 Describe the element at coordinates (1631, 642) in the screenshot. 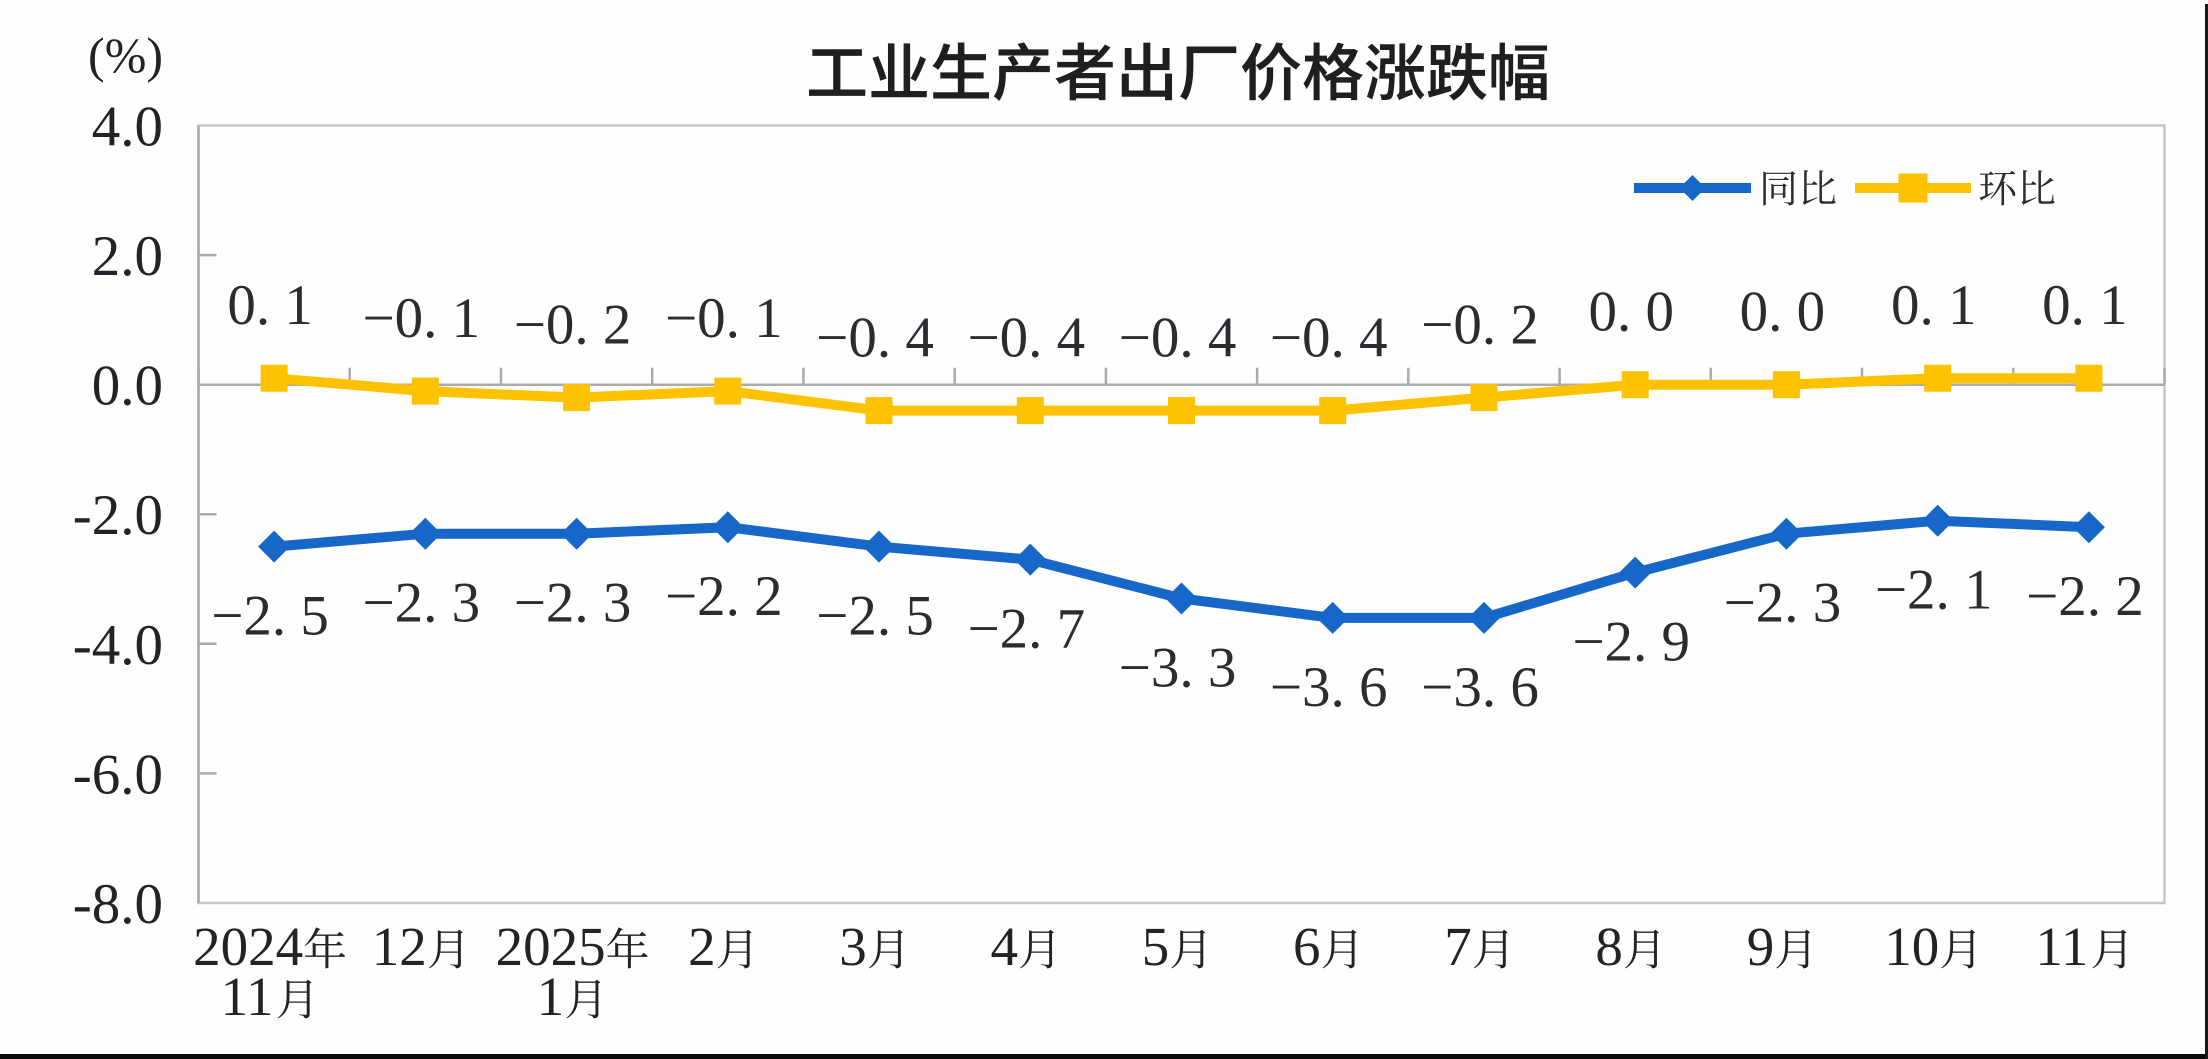

I see `svg-text: −2. 9` at that location.